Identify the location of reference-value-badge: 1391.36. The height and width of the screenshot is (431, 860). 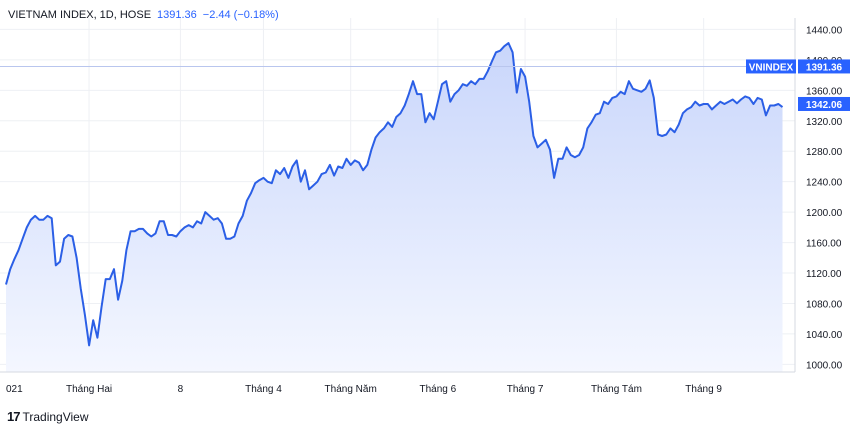
(824, 66).